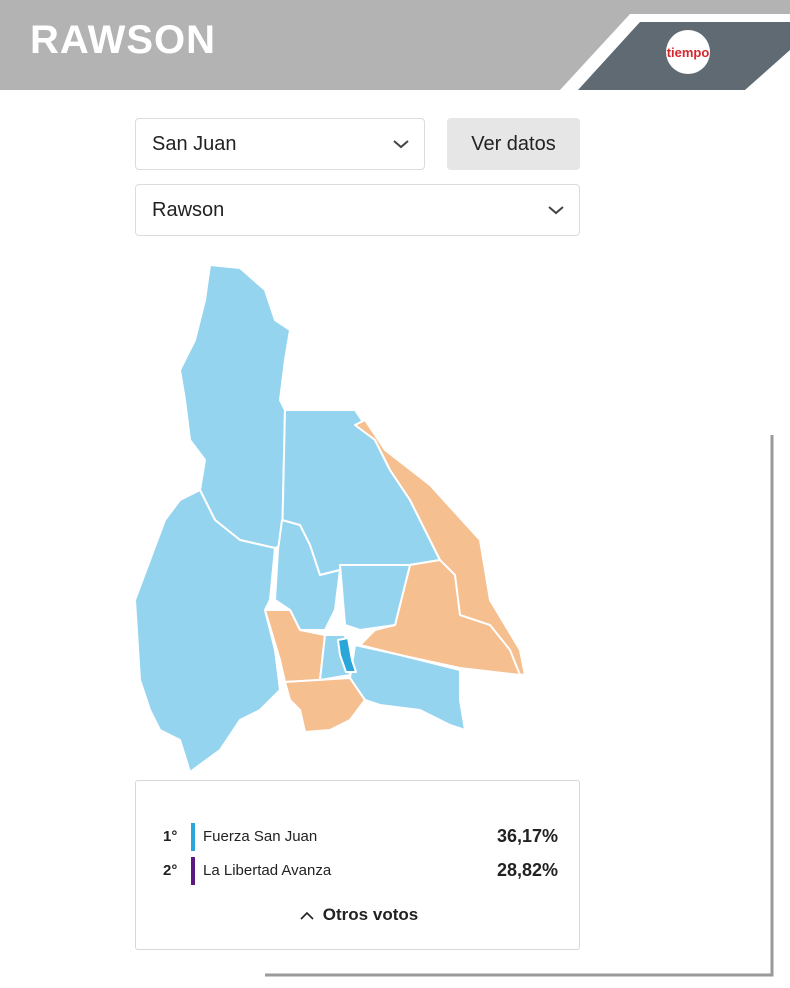 The height and width of the screenshot is (988, 790). What do you see at coordinates (280, 144) in the screenshot?
I see `province-select: San Juan` at bounding box center [280, 144].